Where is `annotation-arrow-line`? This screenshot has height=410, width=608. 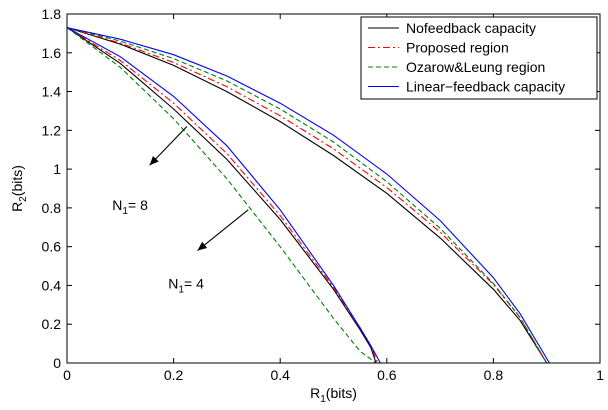 annotation-arrow-line is located at coordinates (223, 230).